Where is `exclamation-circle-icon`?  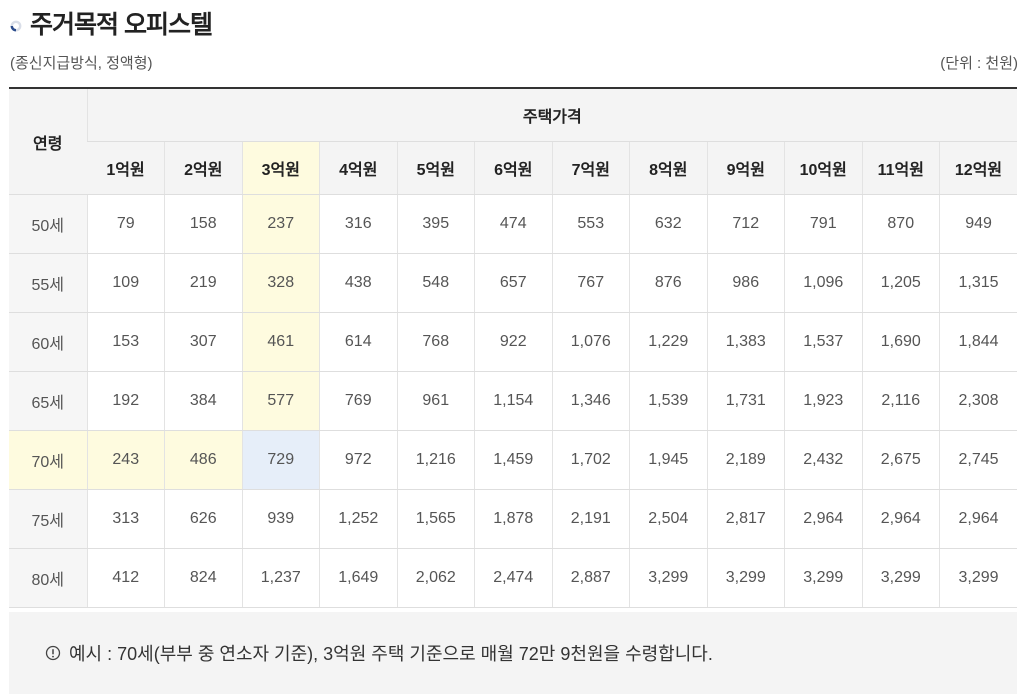 exclamation-circle-icon is located at coordinates (53, 653).